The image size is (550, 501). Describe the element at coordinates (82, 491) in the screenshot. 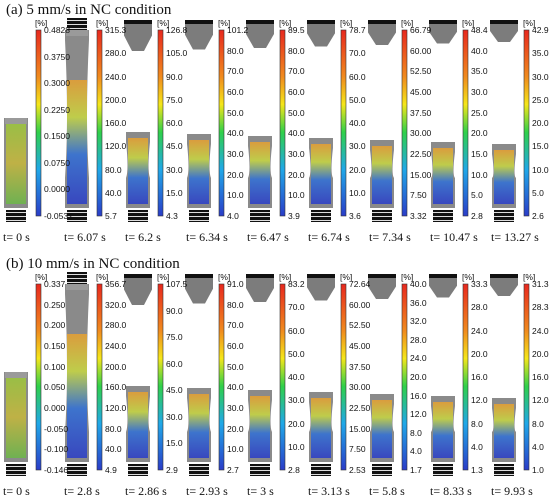

I see `time-label: t= 2.8 s` at that location.